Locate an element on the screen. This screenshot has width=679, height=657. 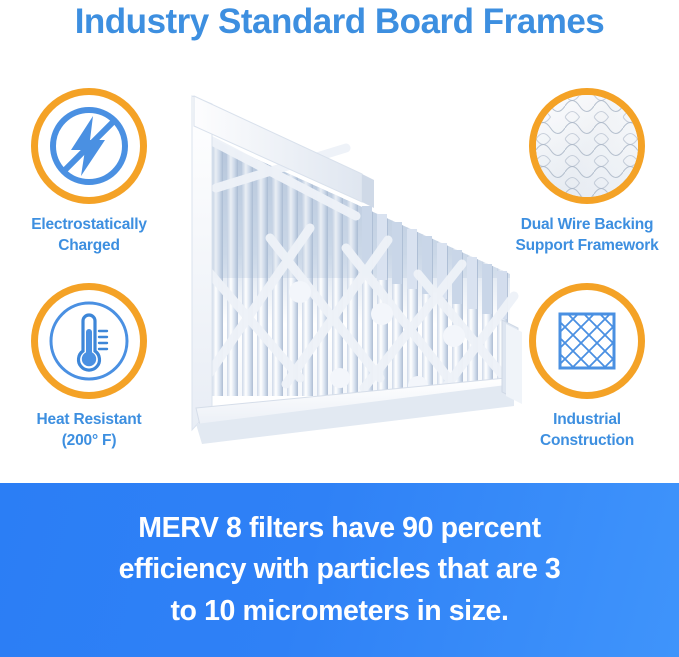
feature-label-line2: Construction is located at coordinates (587, 440).